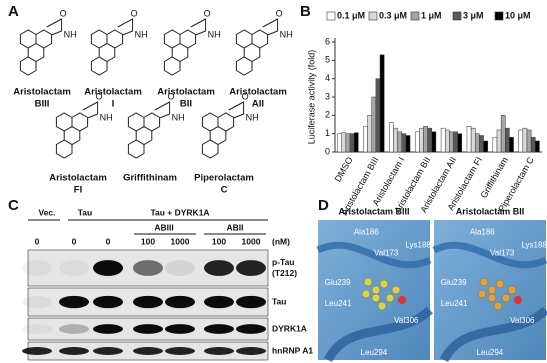 This screenshot has width=547, height=363. What do you see at coordinates (283, 262) in the screenshot?
I see `band-label: p-Tau` at bounding box center [283, 262].